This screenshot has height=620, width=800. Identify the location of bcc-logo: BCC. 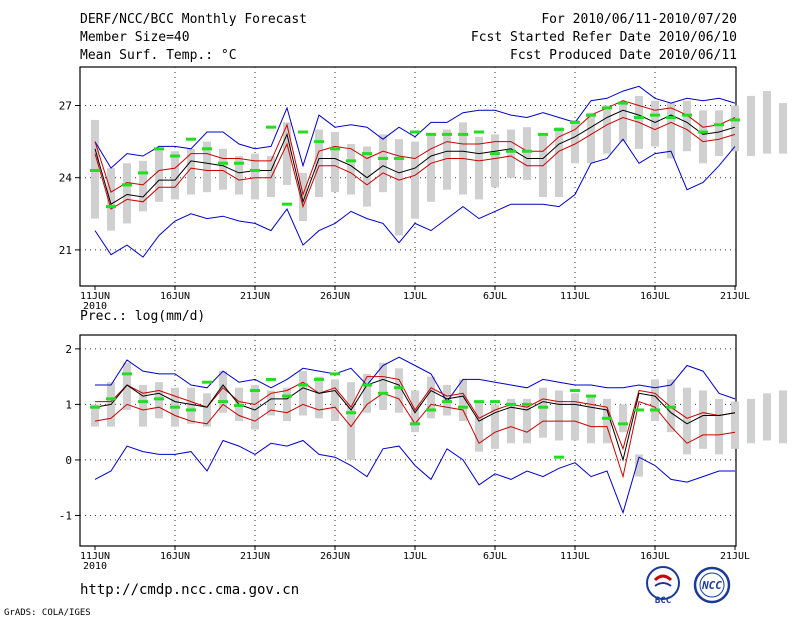
(663, 586).